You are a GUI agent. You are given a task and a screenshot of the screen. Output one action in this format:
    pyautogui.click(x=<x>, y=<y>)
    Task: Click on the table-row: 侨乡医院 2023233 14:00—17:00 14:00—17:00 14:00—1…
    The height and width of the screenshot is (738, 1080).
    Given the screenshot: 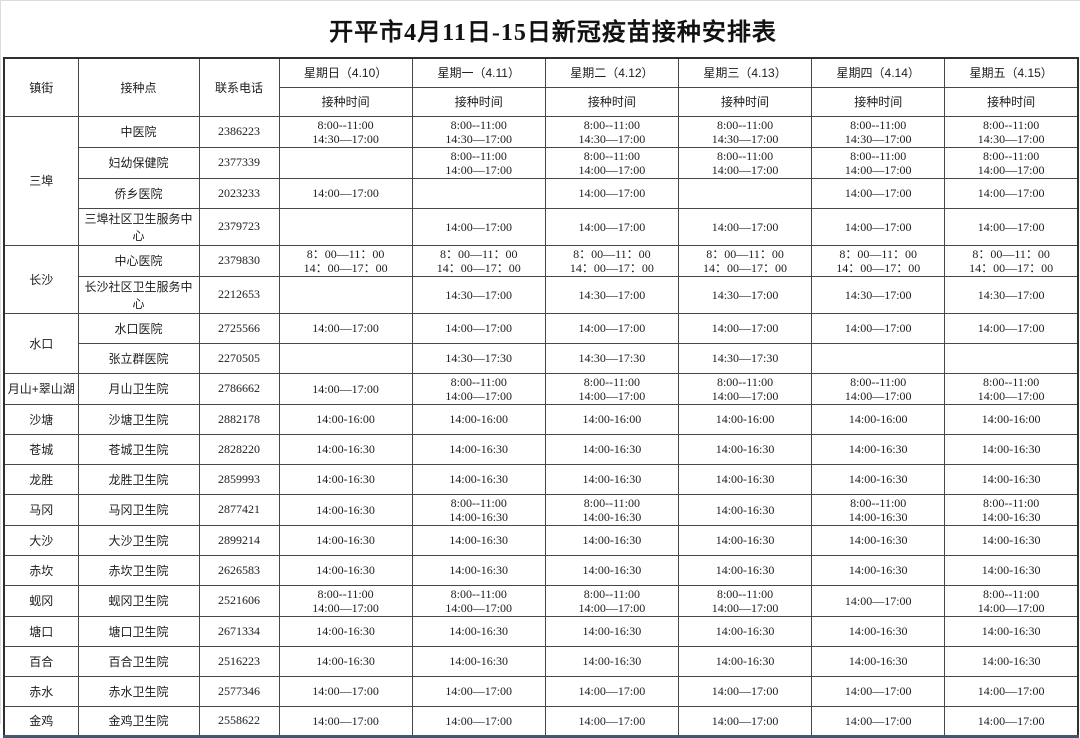 What is the action you would take?
    pyautogui.click(x=541, y=193)
    